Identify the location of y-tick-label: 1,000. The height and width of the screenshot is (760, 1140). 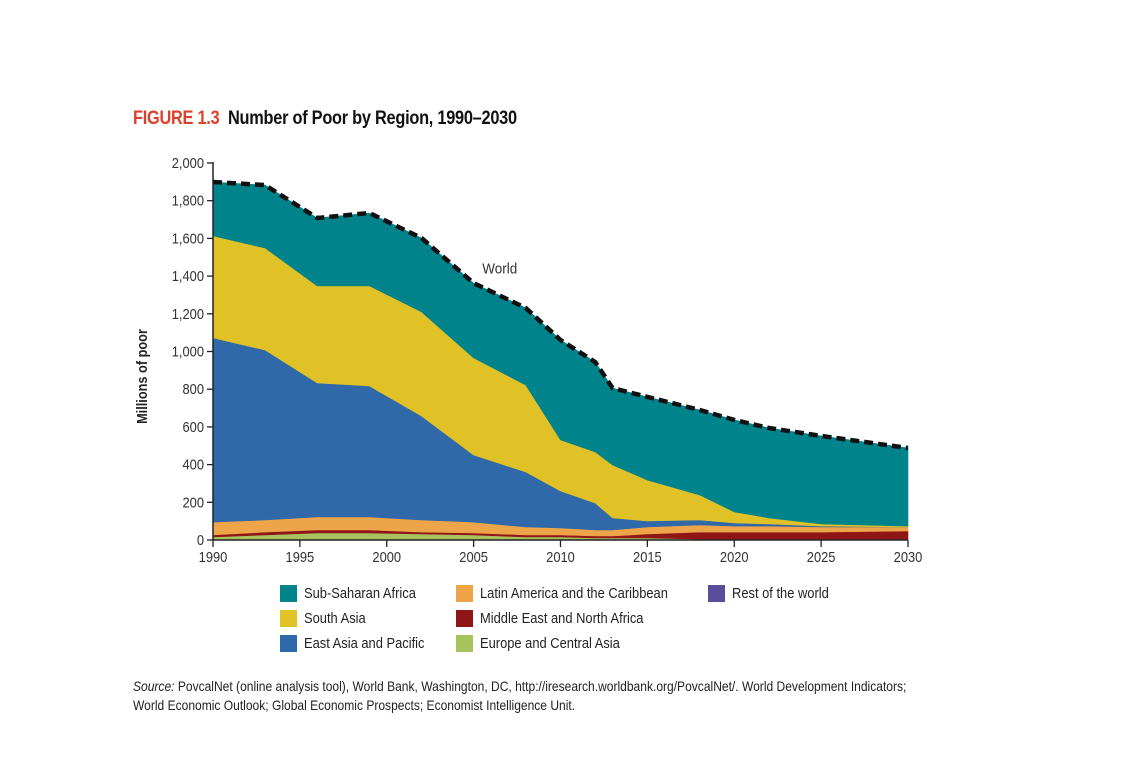
(188, 351).